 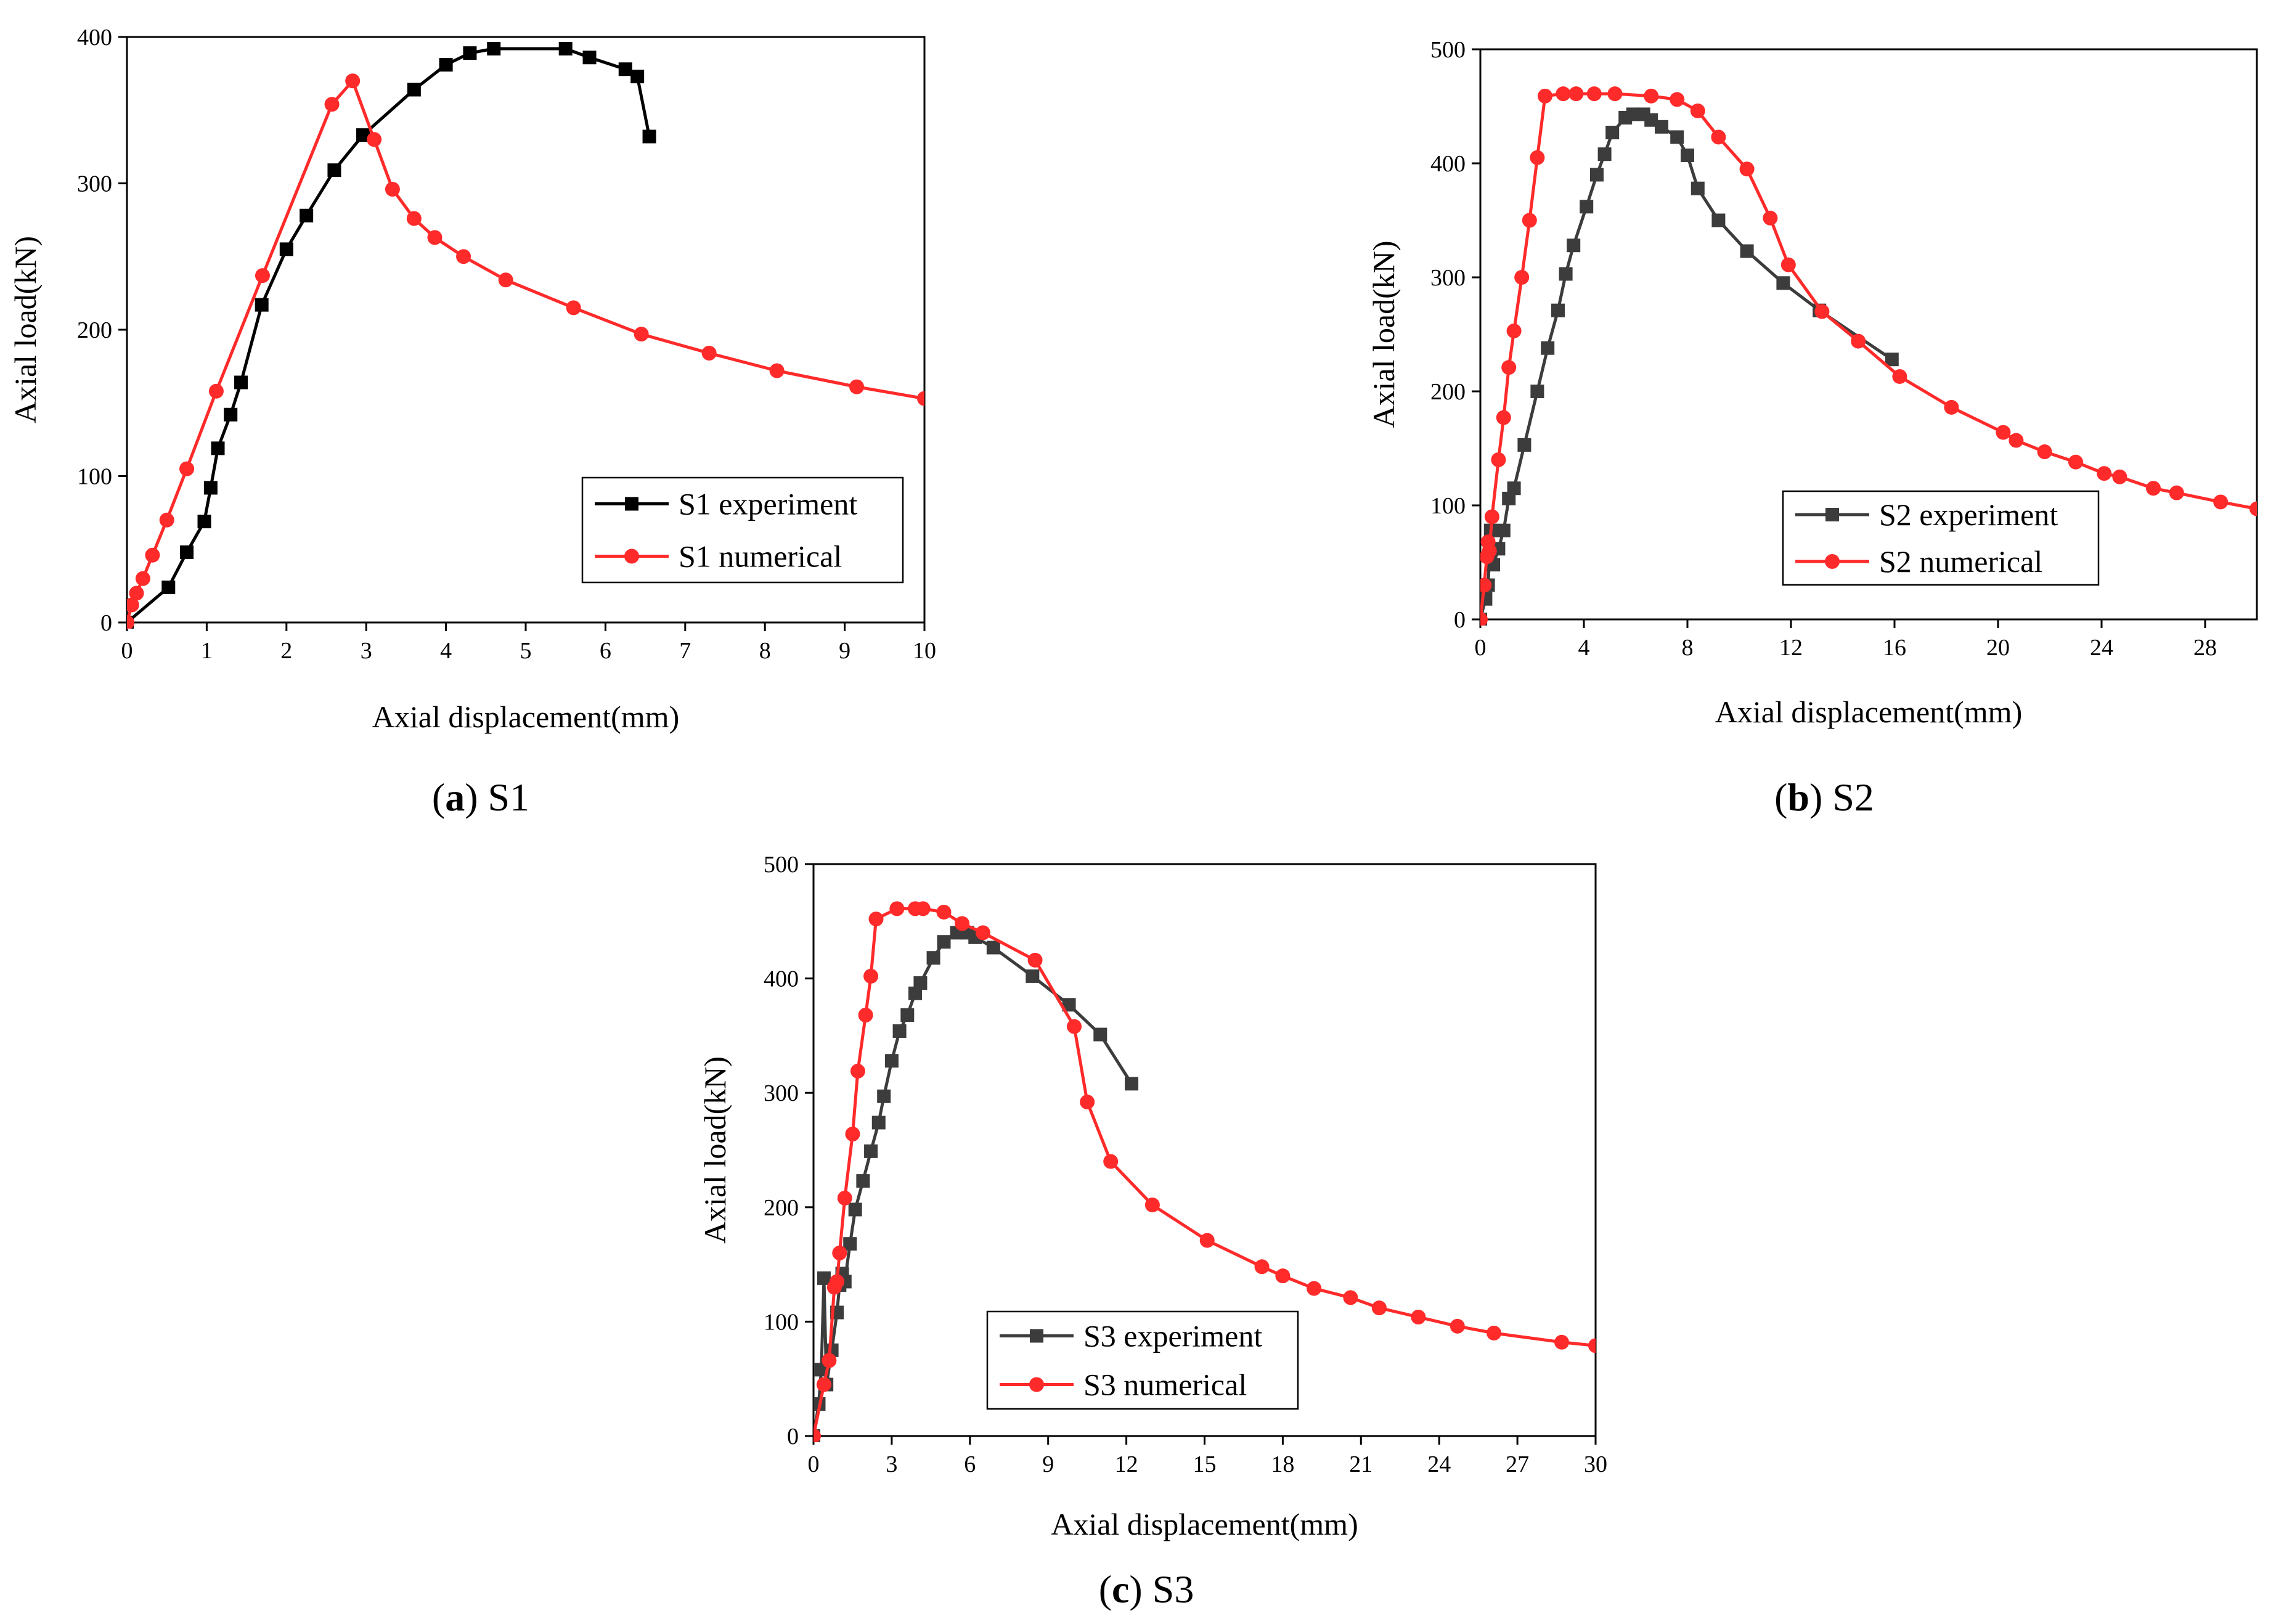 What do you see at coordinates (127, 651) in the screenshot?
I see `x-tick-label: 0` at bounding box center [127, 651].